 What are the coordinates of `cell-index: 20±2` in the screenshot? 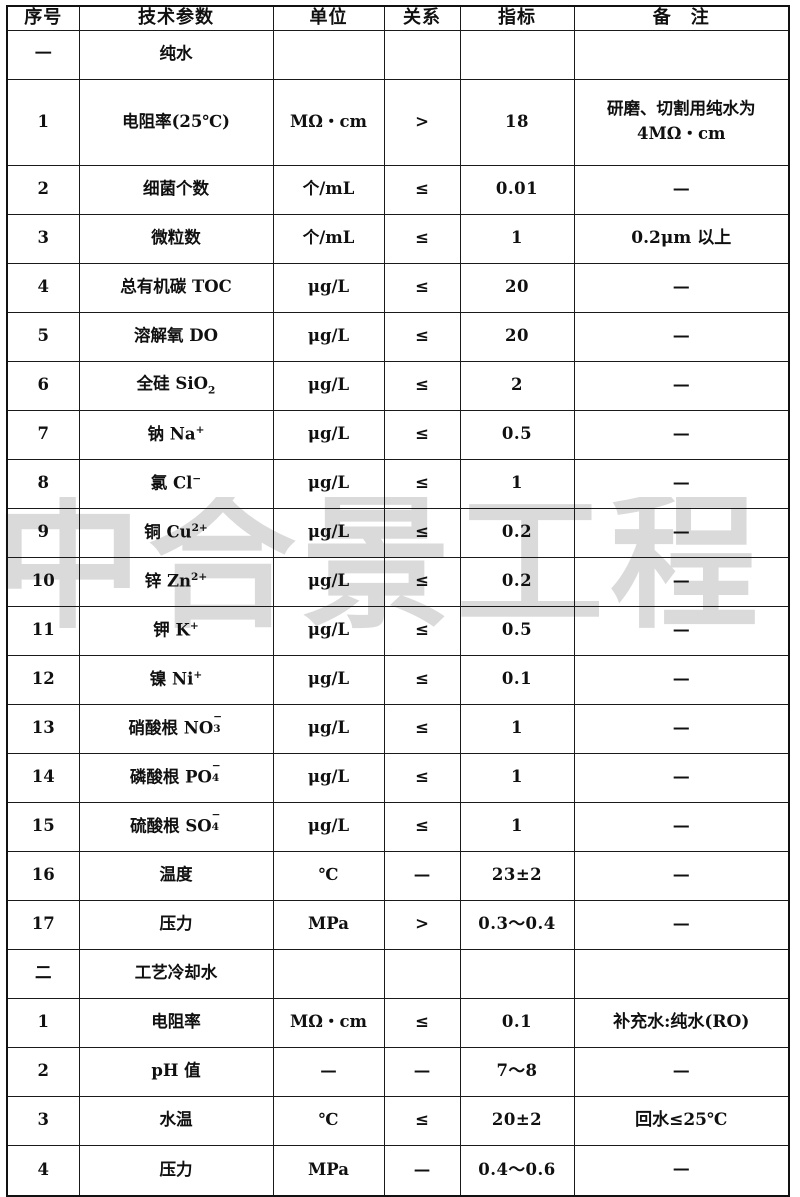 It's located at (517, 1120).